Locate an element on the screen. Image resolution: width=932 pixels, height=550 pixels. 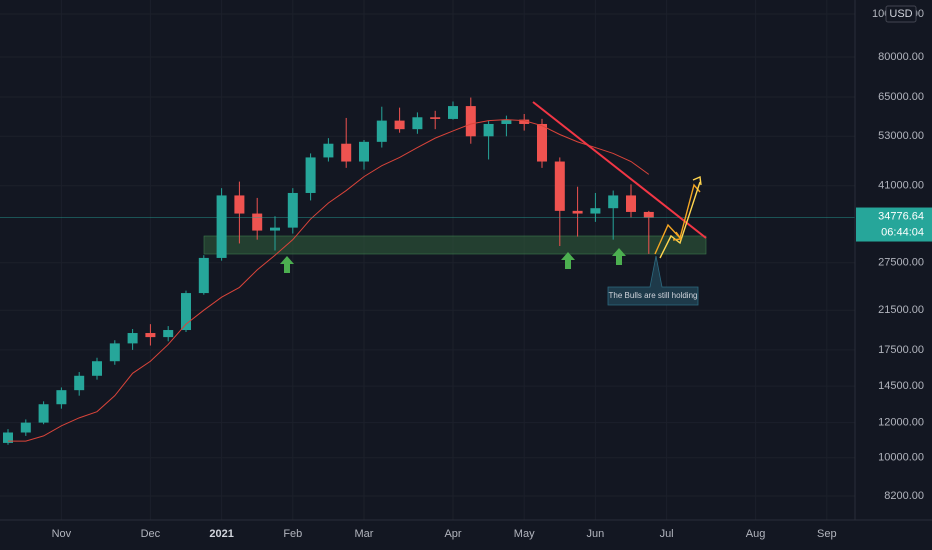
y-tick-label: 12000.00 is located at coordinates (901, 423).